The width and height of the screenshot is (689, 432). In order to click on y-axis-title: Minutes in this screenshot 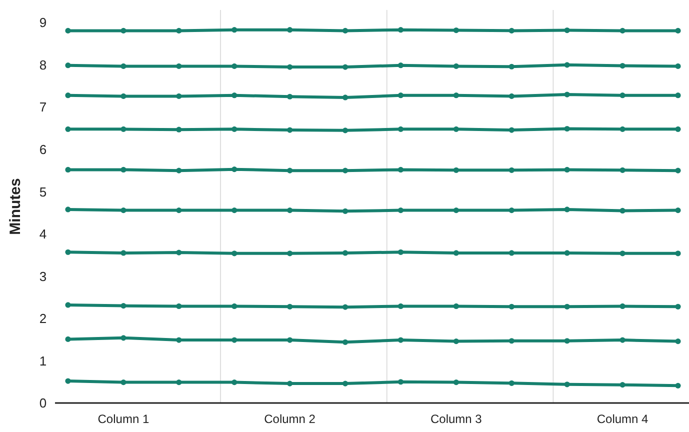, I will do `click(15, 206)`.